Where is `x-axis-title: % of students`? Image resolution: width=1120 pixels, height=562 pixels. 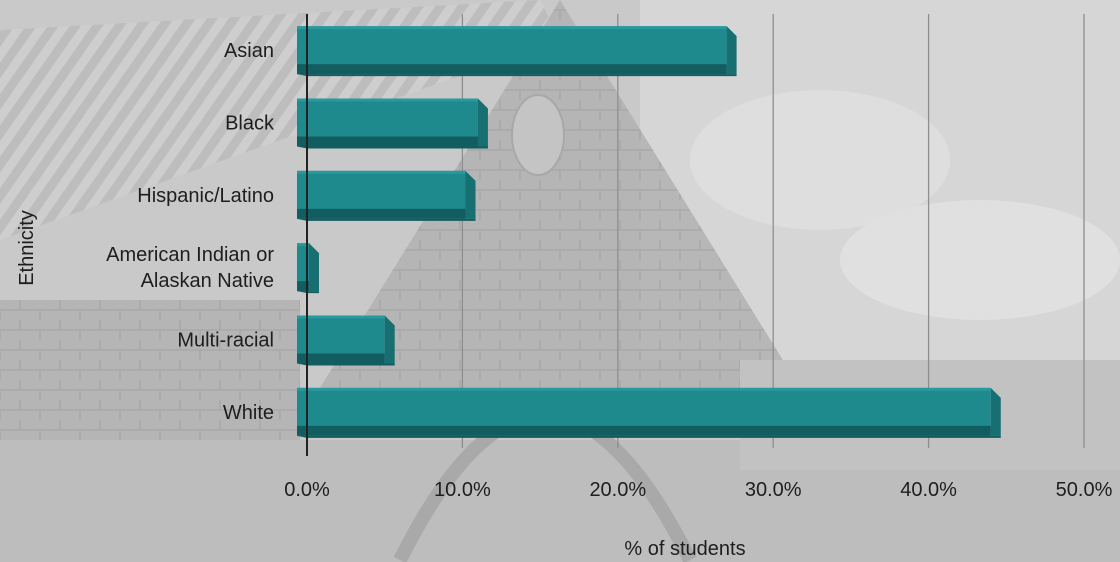 x-axis-title: % of students is located at coordinates (684, 549).